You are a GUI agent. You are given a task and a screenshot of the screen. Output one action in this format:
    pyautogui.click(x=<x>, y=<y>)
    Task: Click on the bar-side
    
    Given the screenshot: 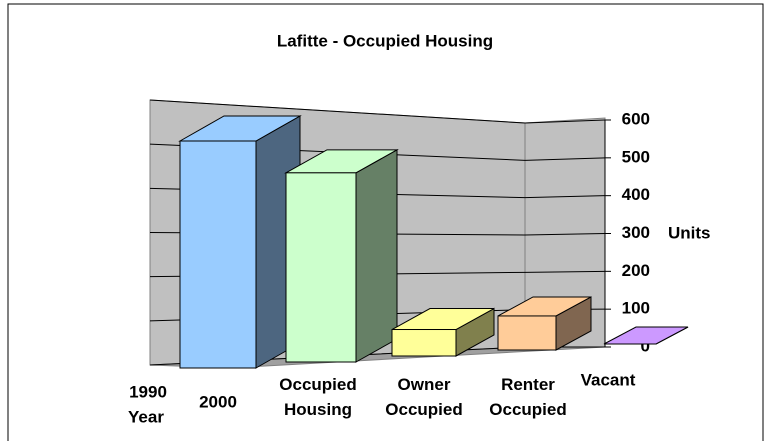 What is the action you would take?
    pyautogui.click(x=376, y=255)
    